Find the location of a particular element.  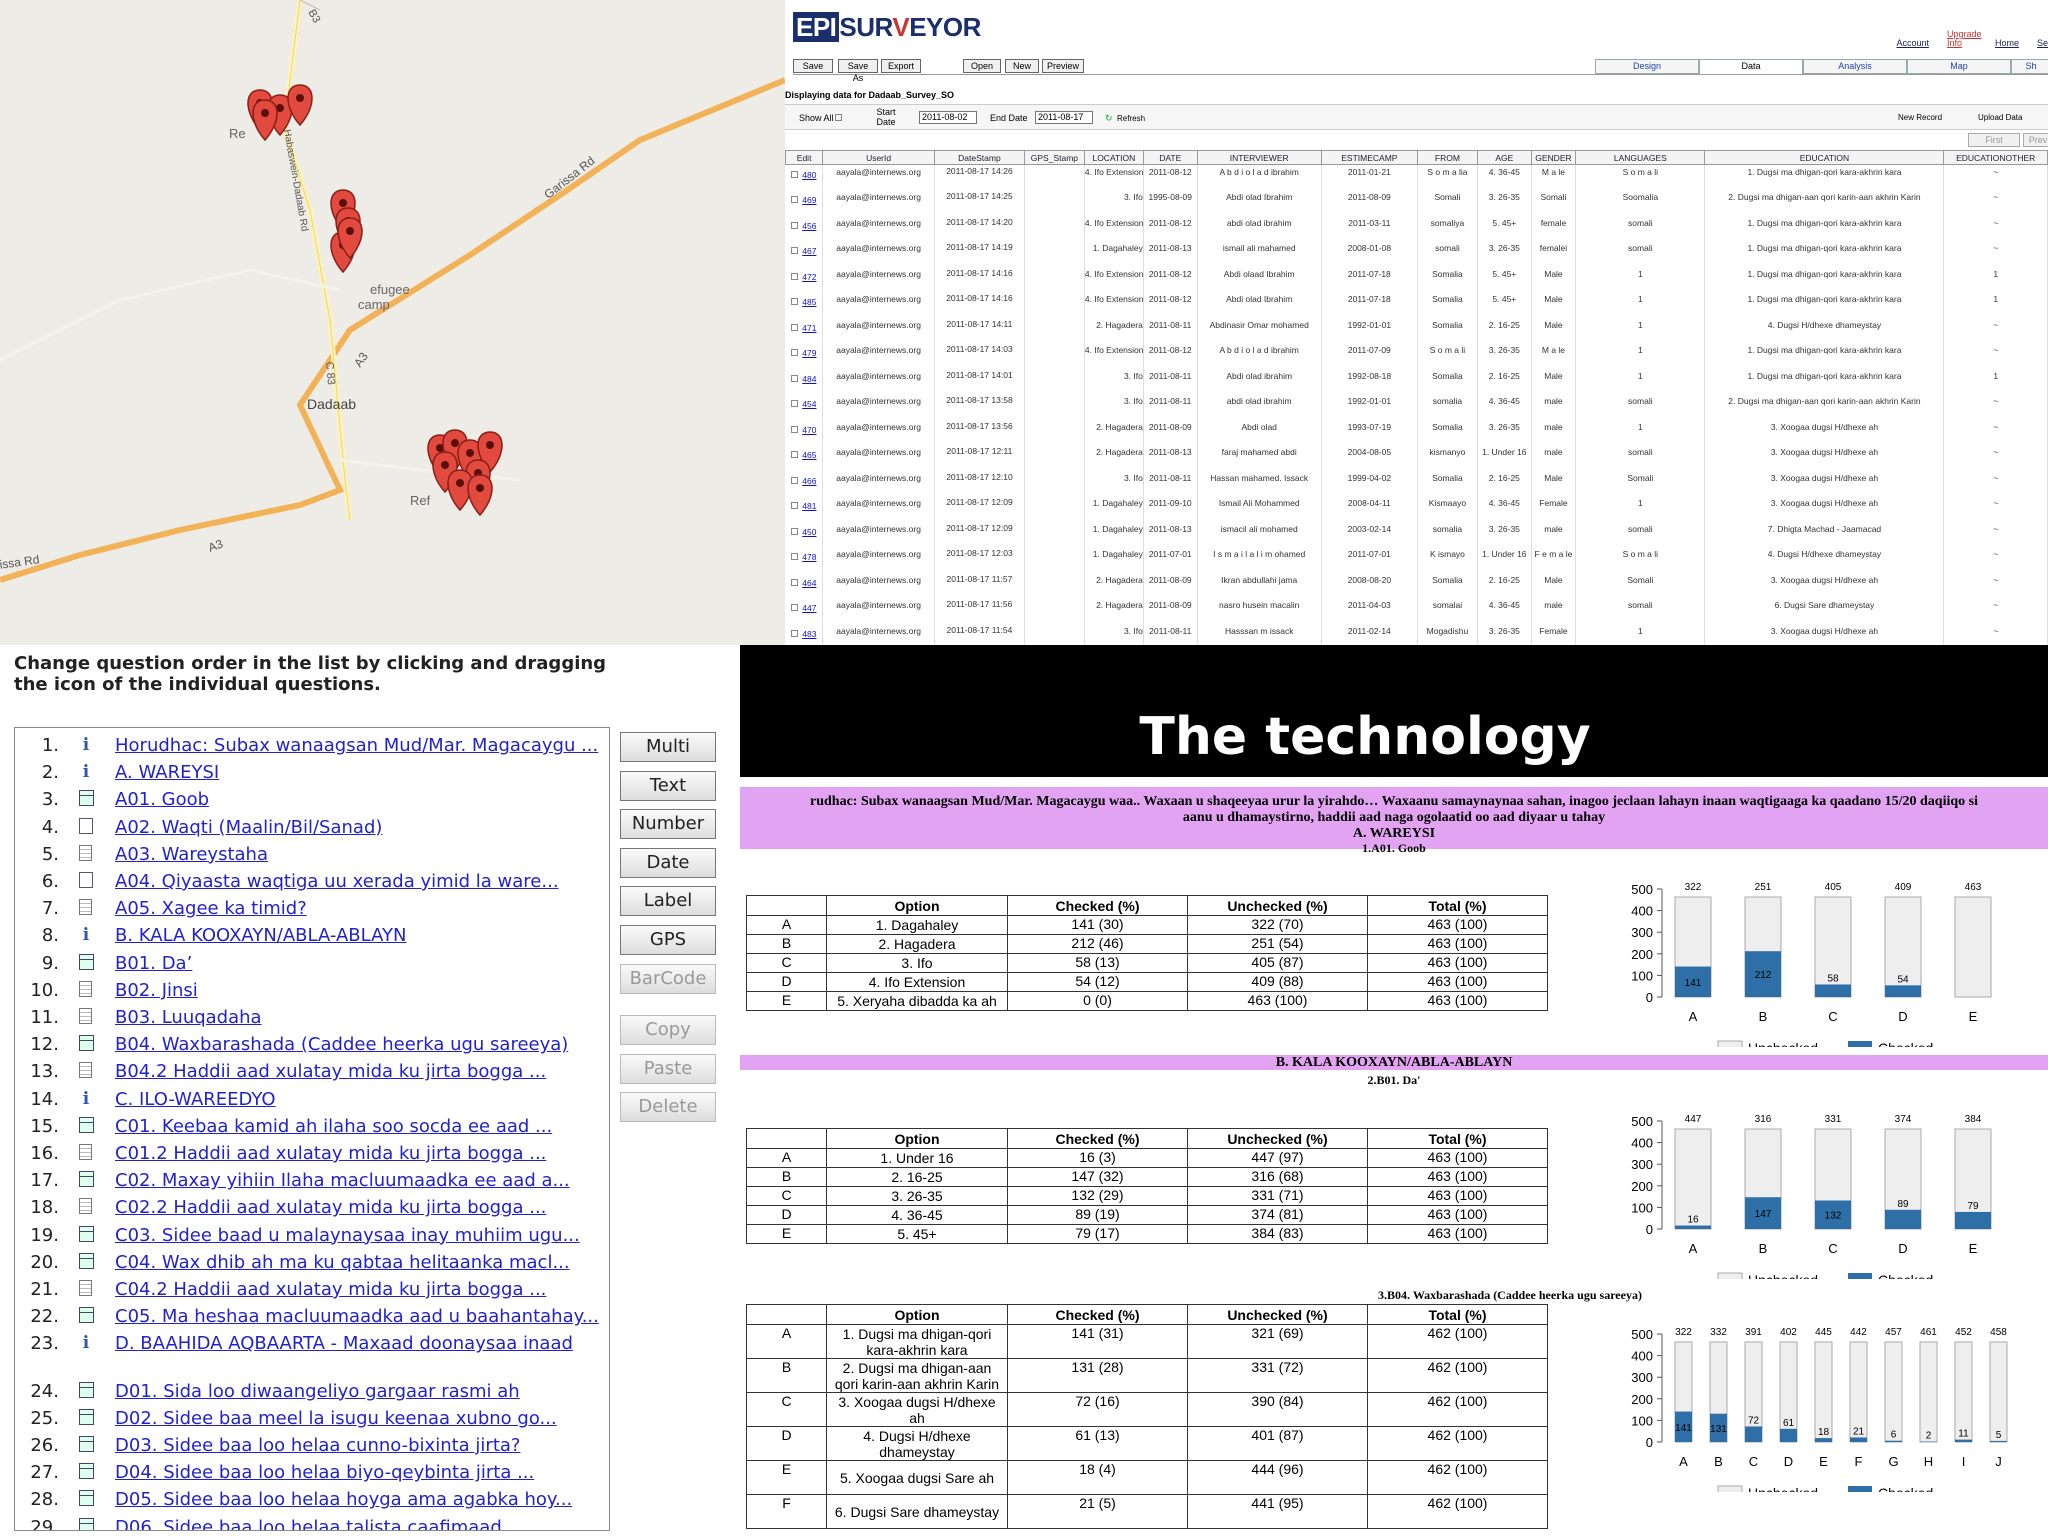

edit-record-link: 450 is located at coordinates (809, 531).